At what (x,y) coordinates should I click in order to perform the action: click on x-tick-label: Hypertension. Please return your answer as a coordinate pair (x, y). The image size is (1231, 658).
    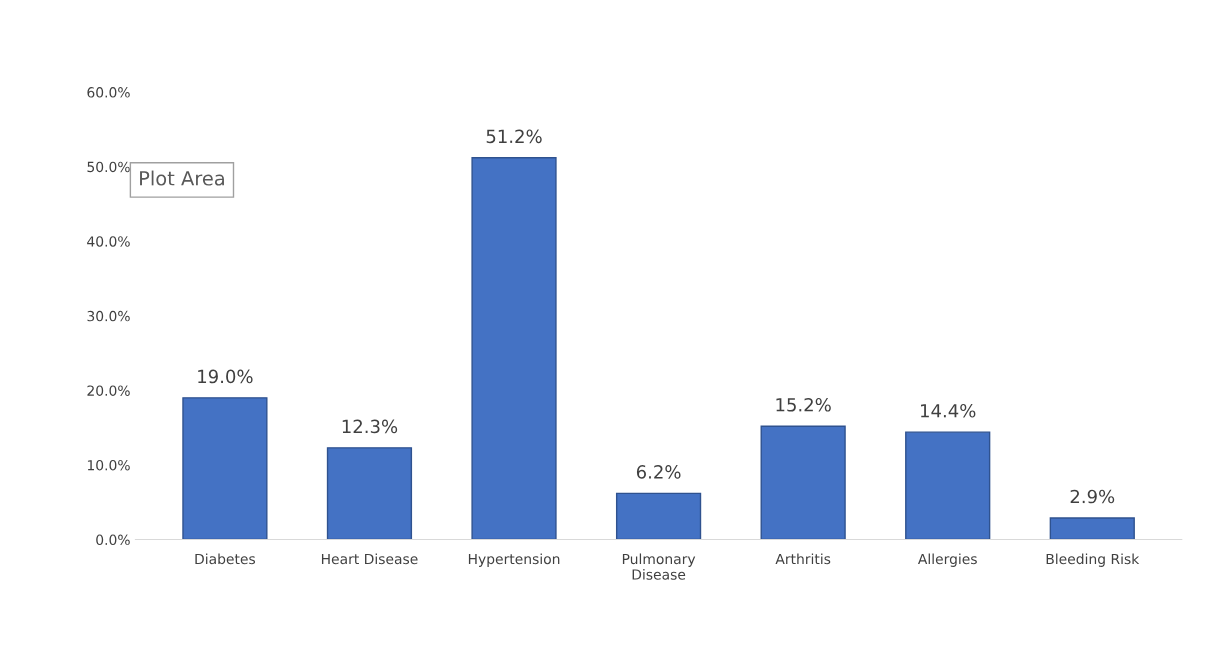
    Looking at the image, I should click on (514, 560).